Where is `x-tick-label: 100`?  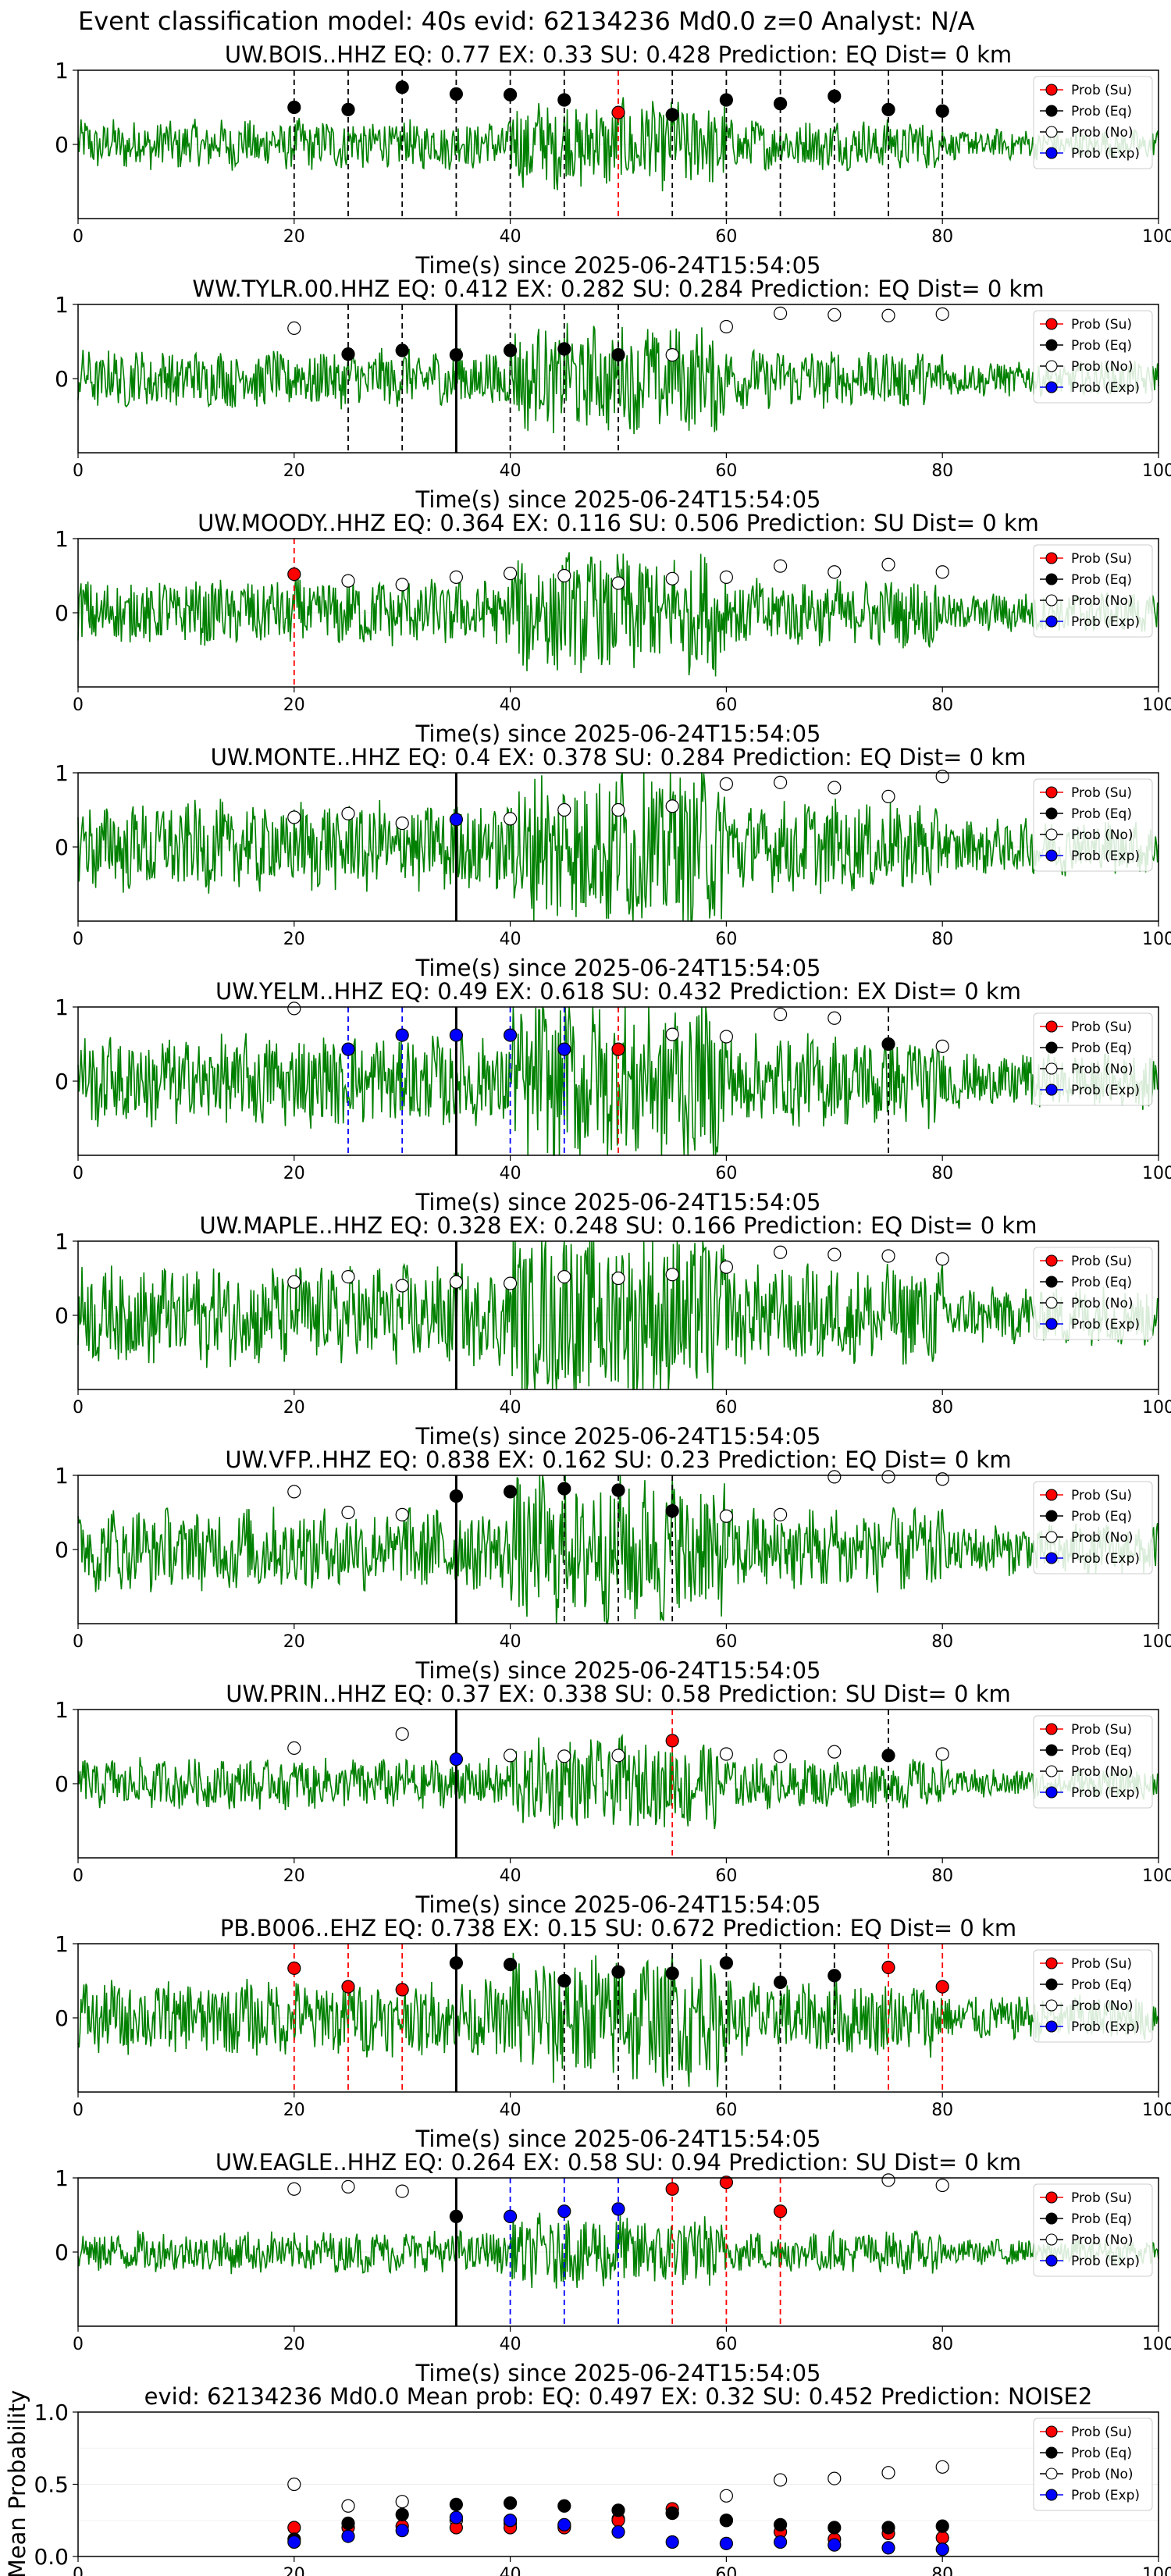
x-tick-label: 100 is located at coordinates (1156, 1173).